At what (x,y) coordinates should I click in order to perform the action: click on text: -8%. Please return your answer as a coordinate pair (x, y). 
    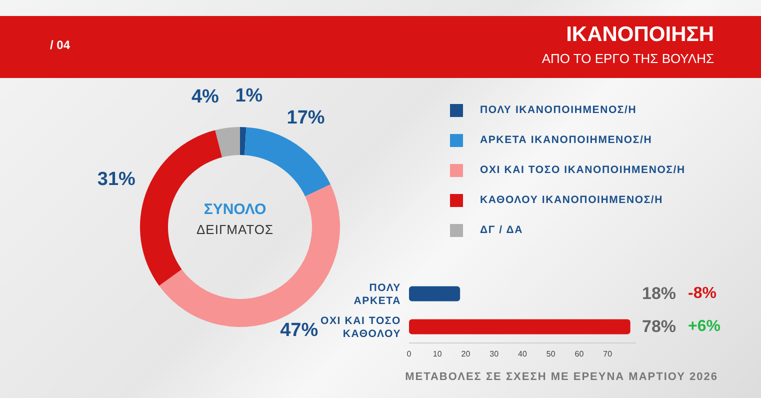
    Looking at the image, I should click on (702, 293).